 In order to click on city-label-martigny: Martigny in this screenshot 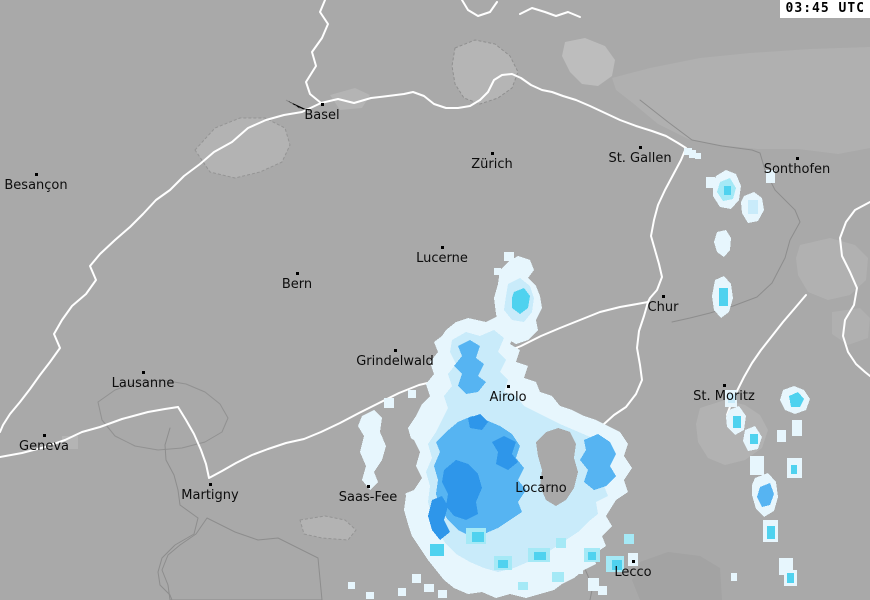, I will do `click(210, 495)`.